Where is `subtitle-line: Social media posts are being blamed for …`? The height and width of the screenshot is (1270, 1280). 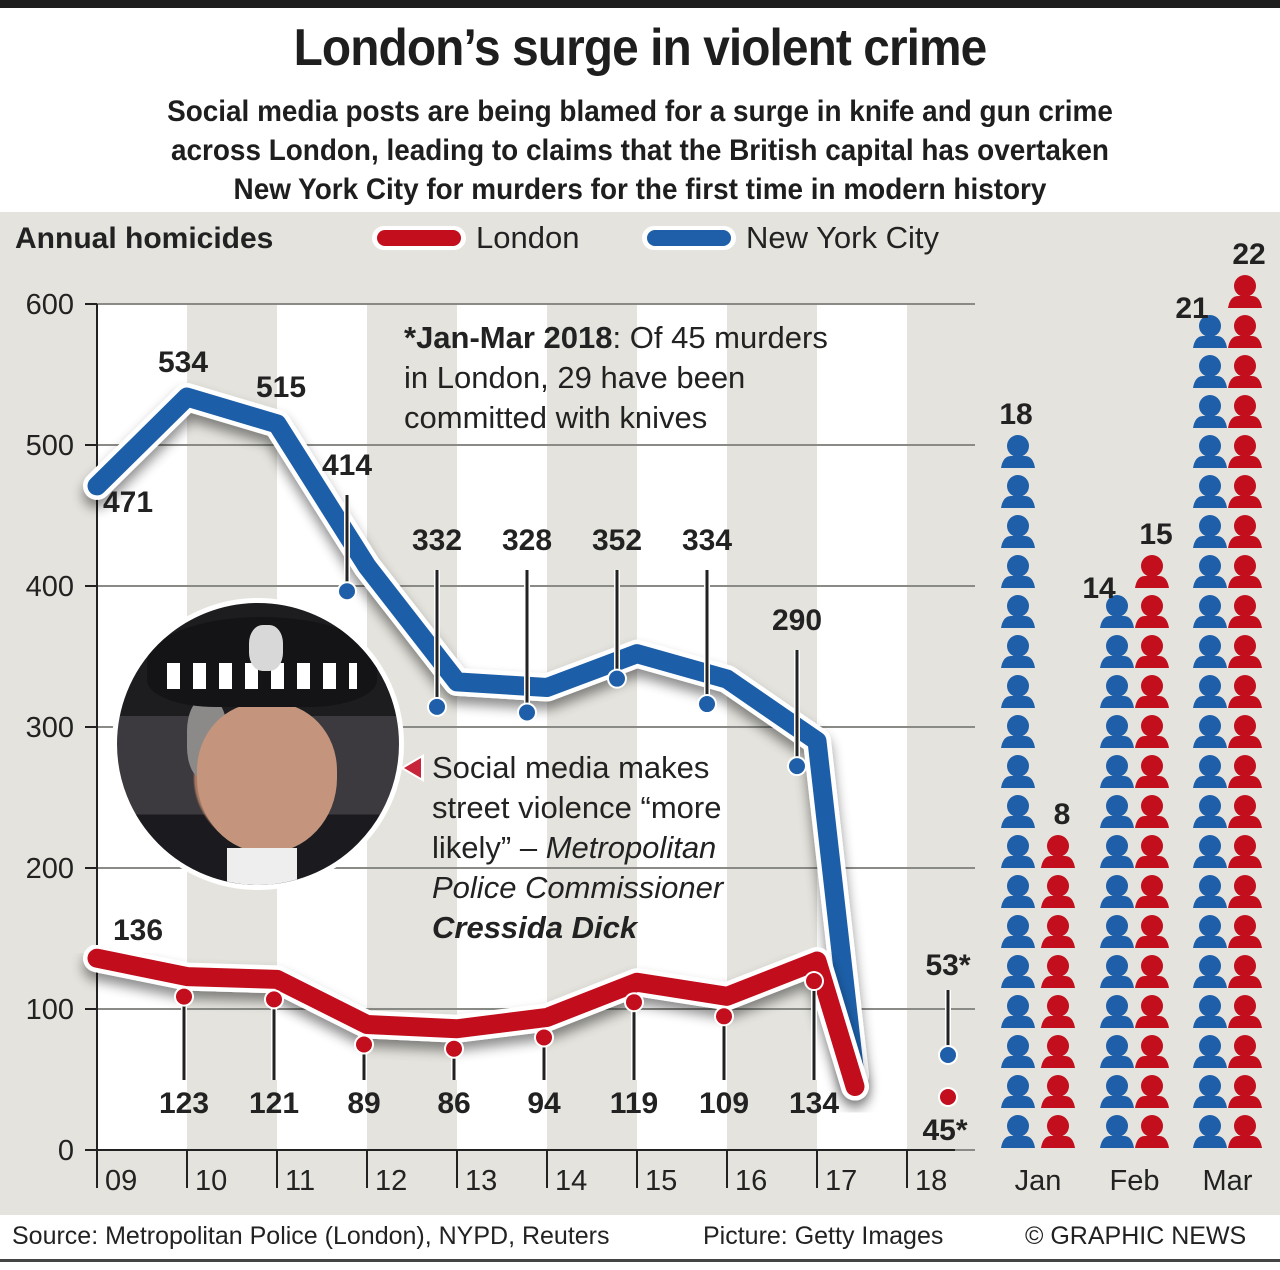 subtitle-line: Social media posts are being blamed for … is located at coordinates (640, 111).